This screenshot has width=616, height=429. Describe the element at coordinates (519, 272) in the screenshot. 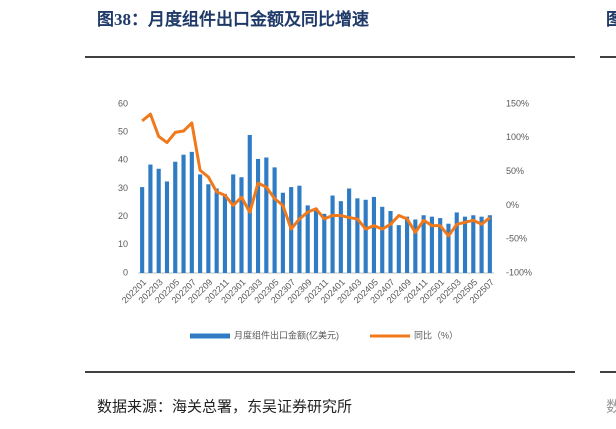

I see `y2-tick-label: -100%` at that location.